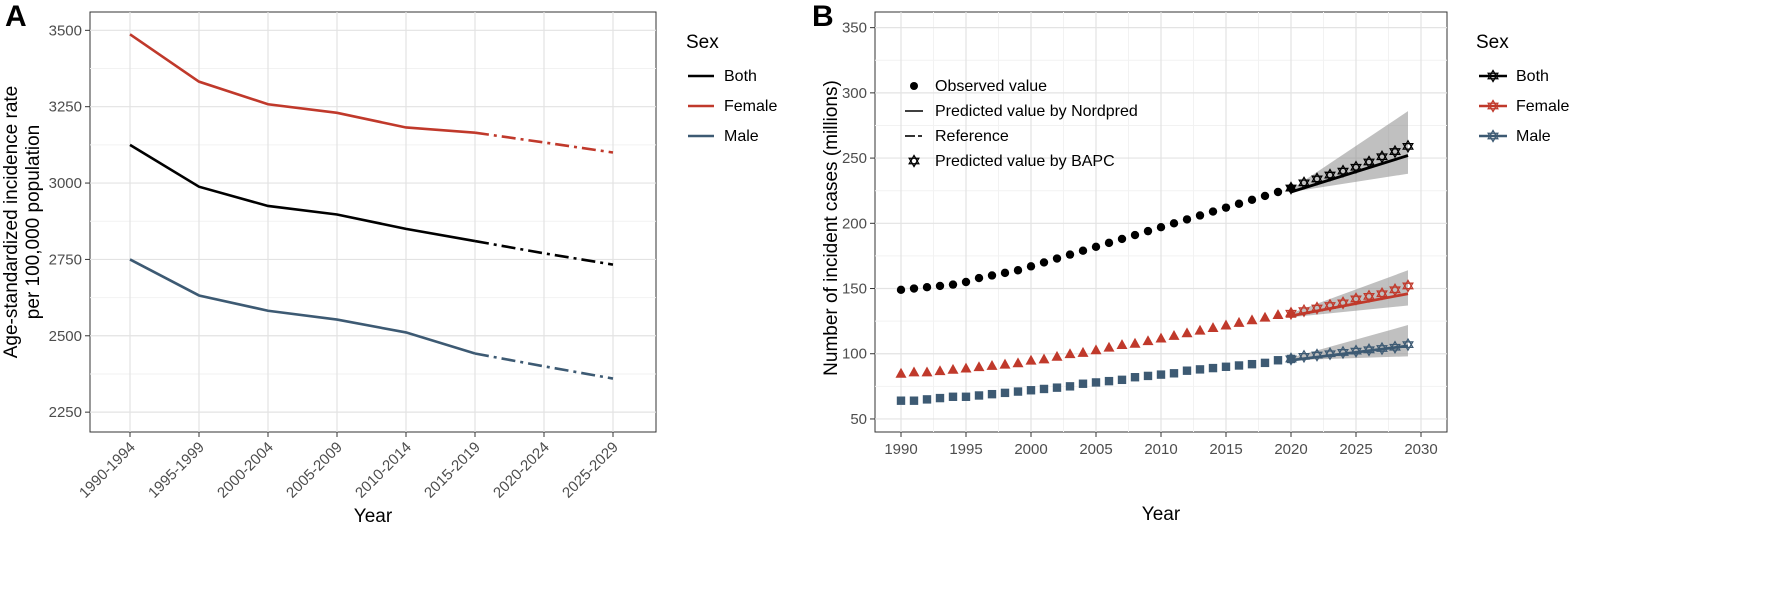  What do you see at coordinates (544, 366) in the screenshot?
I see `series-line-male-projected` at bounding box center [544, 366].